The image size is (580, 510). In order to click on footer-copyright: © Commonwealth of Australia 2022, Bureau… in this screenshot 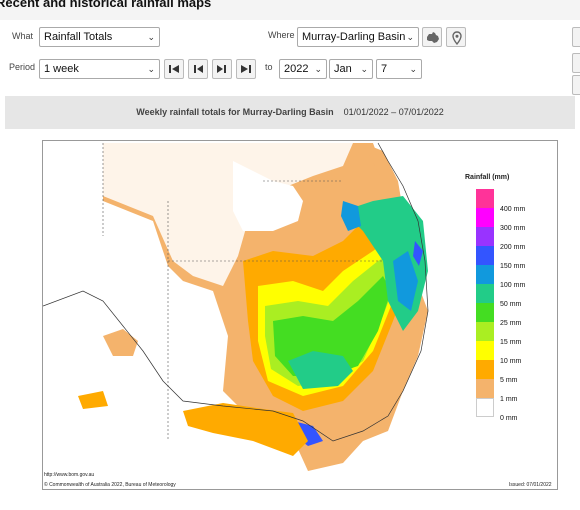, I will do `click(110, 485)`.